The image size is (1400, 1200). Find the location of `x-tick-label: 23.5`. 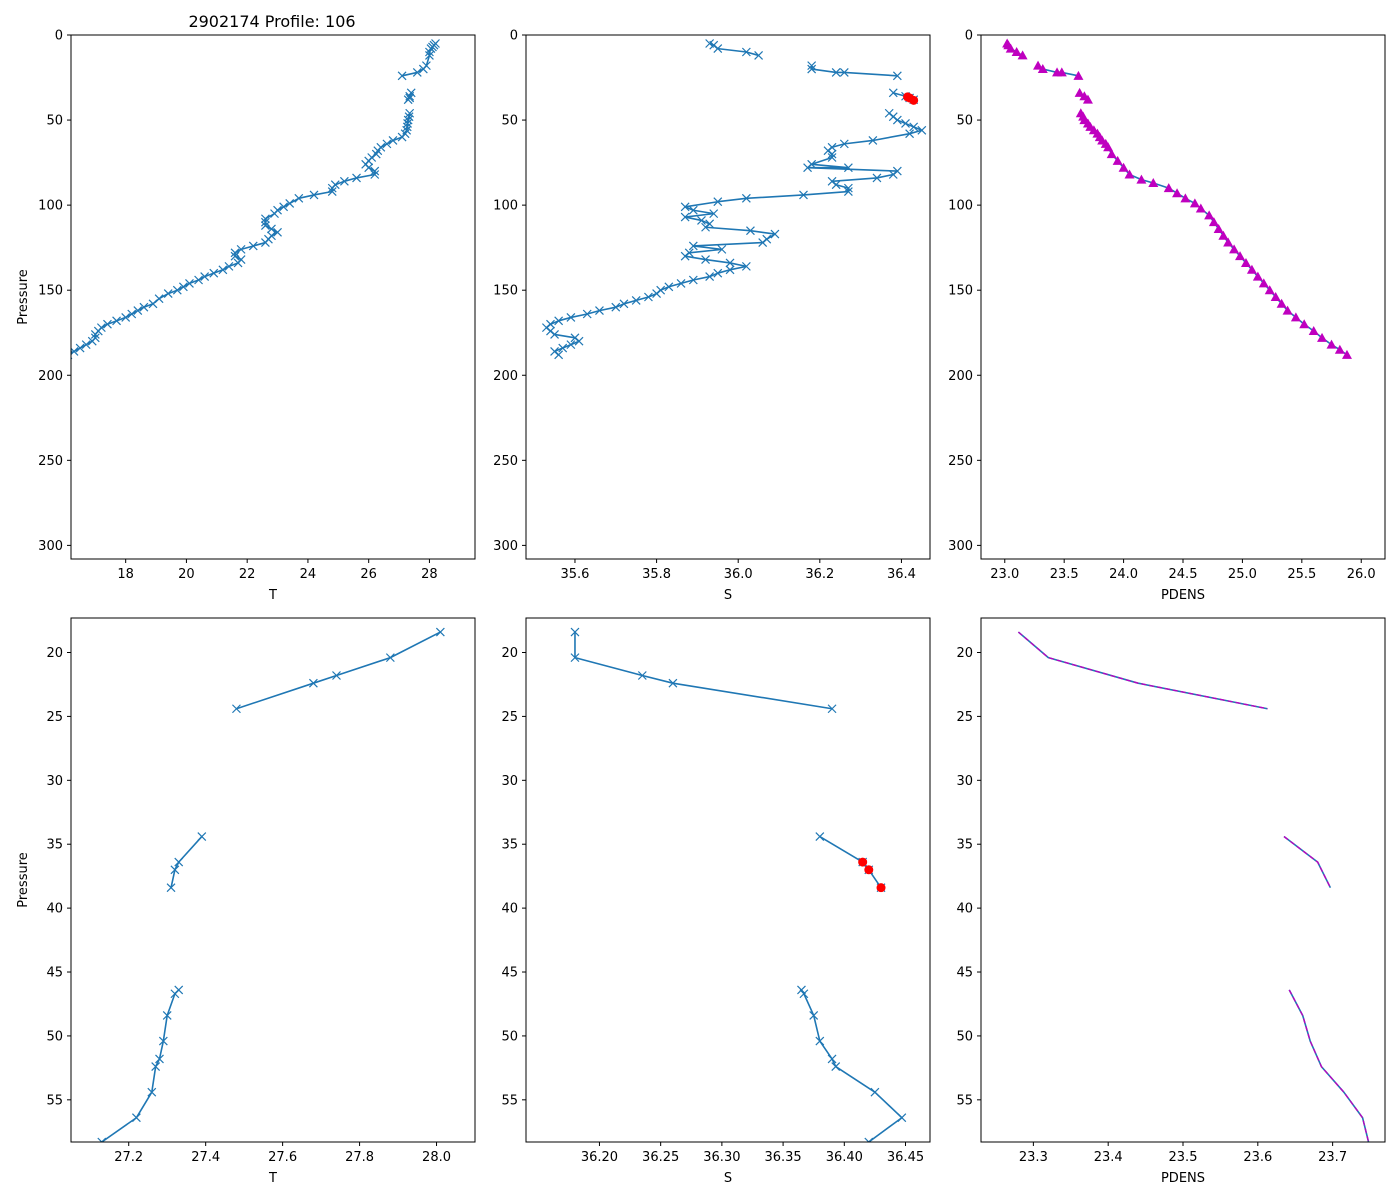

x-tick-label: 23.5 is located at coordinates (1064, 574).